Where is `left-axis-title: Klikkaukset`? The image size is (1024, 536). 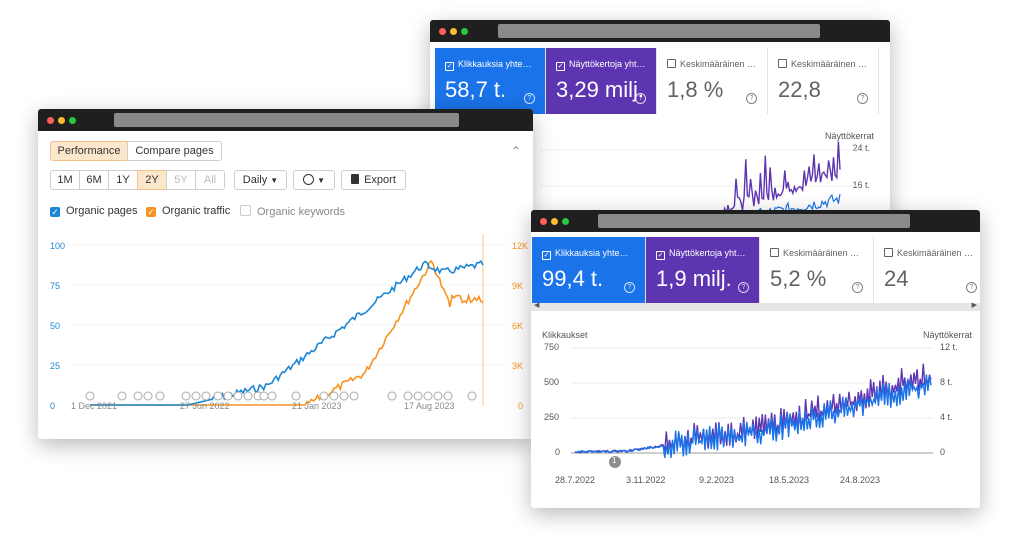 left-axis-title: Klikkaukset is located at coordinates (565, 335).